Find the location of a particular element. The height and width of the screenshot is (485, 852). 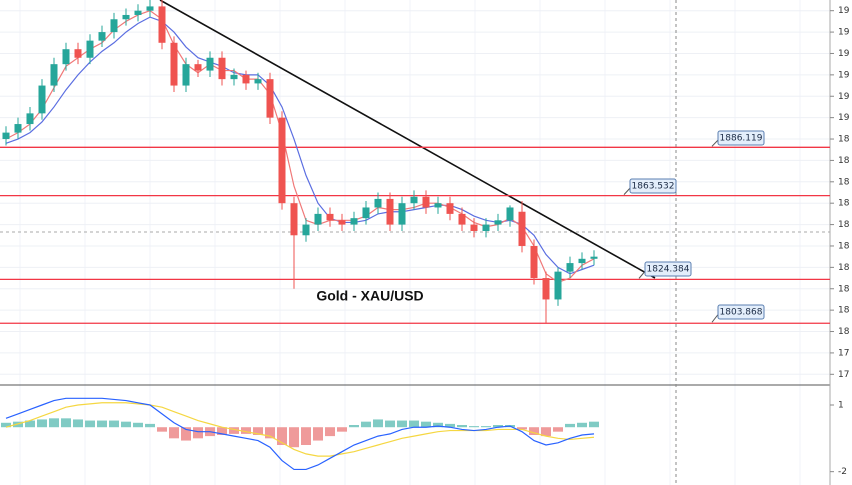

y-tick-label: 17 is located at coordinates (843, 375).